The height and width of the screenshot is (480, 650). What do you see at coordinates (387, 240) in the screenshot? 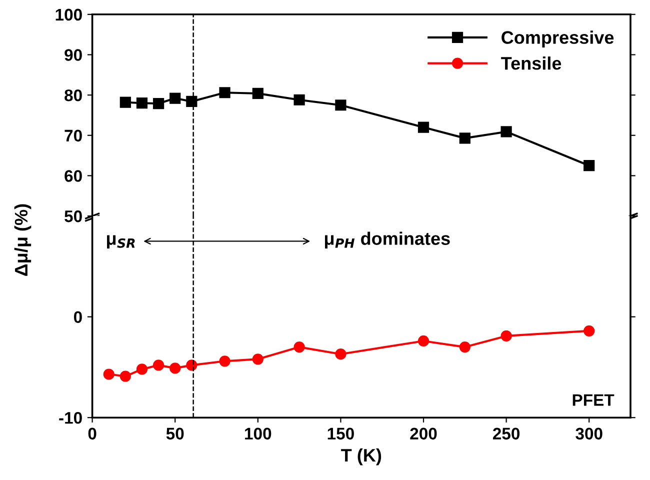
I see `annotation: μ$_{PH}$ dominates` at bounding box center [387, 240].